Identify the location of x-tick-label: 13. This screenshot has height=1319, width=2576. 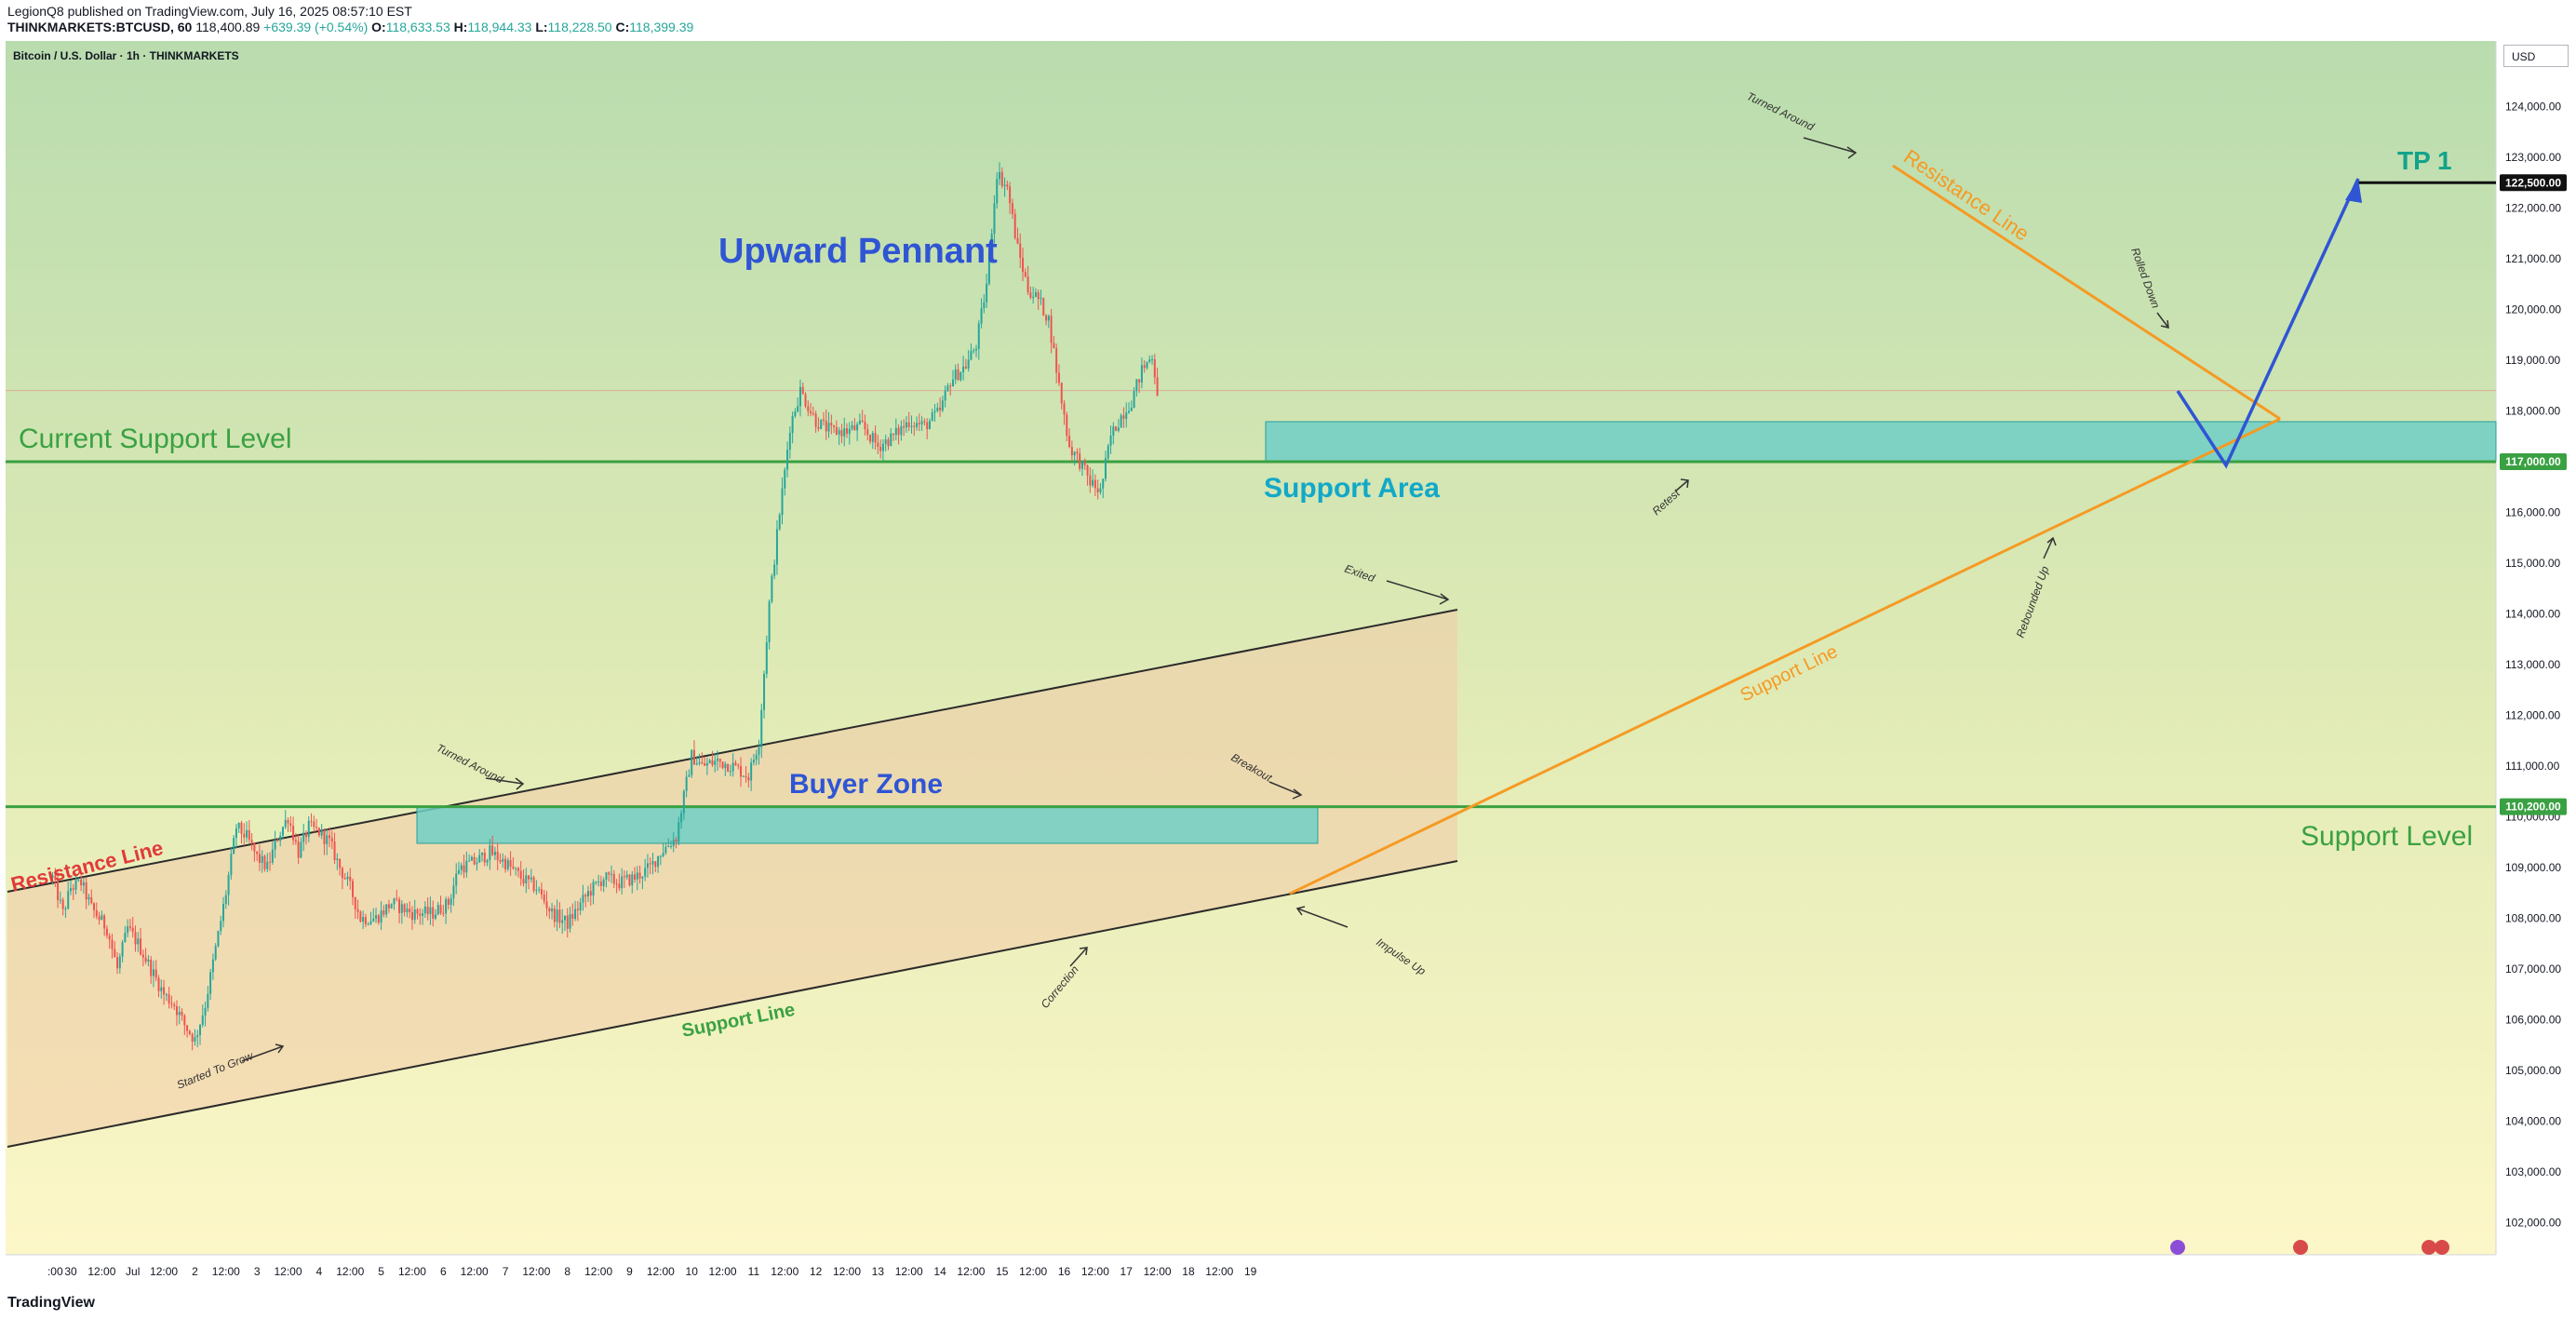
(878, 1271).